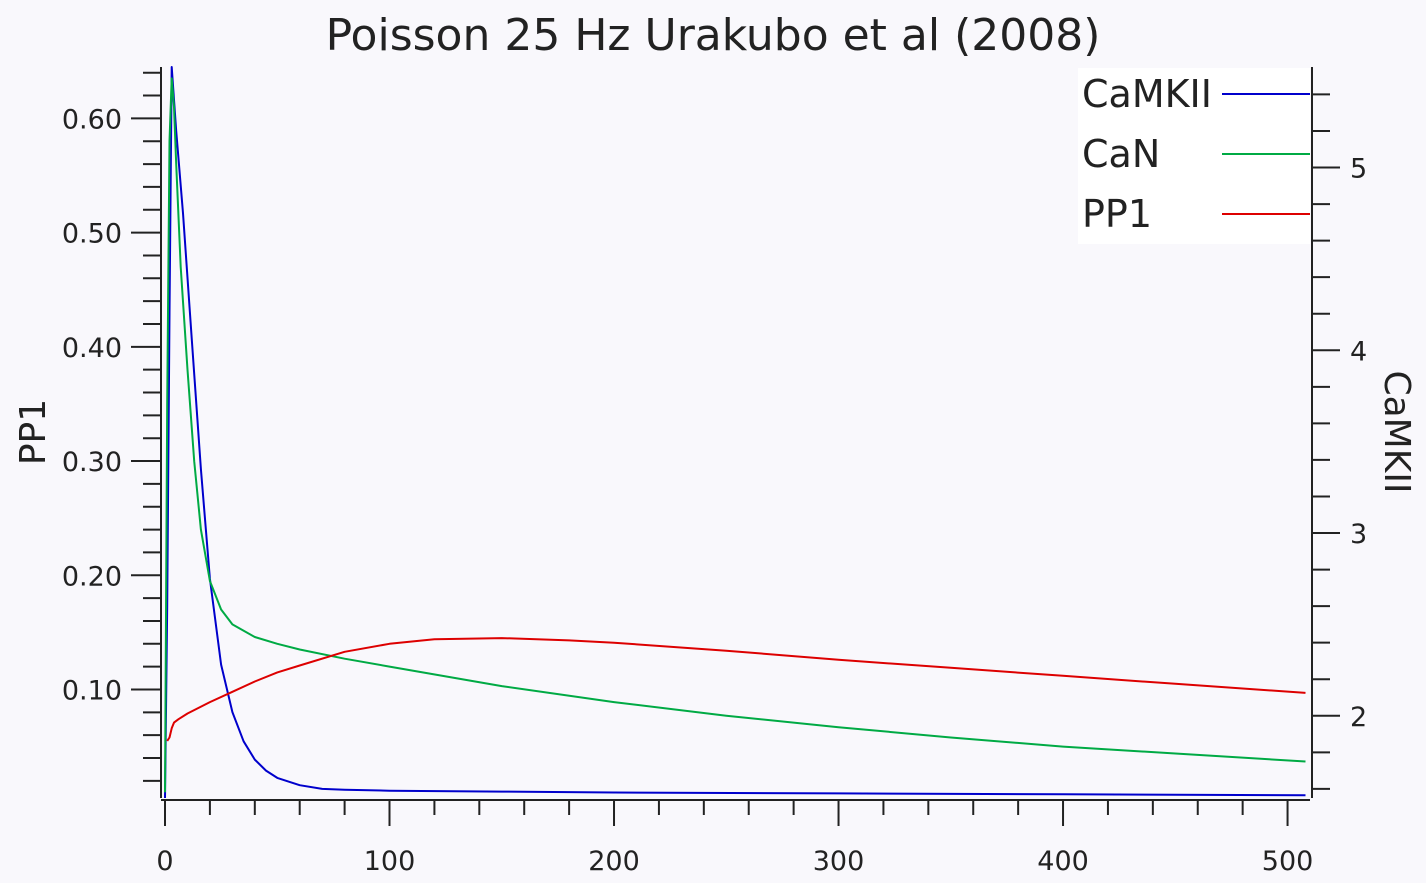 The height and width of the screenshot is (883, 1426). What do you see at coordinates (92, 690) in the screenshot?
I see `y-left-tick-label: 0.10` at bounding box center [92, 690].